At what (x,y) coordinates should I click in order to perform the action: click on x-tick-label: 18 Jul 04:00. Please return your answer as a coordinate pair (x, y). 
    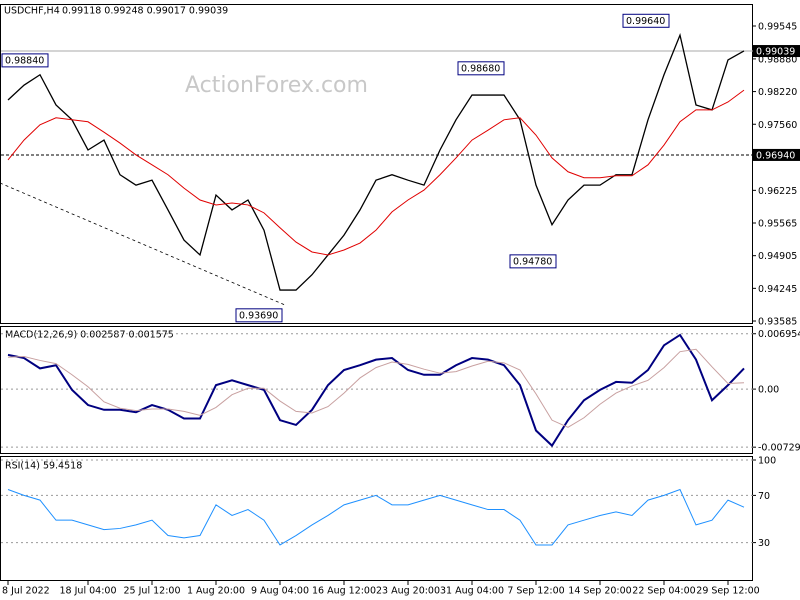
    Looking at the image, I should click on (88, 591).